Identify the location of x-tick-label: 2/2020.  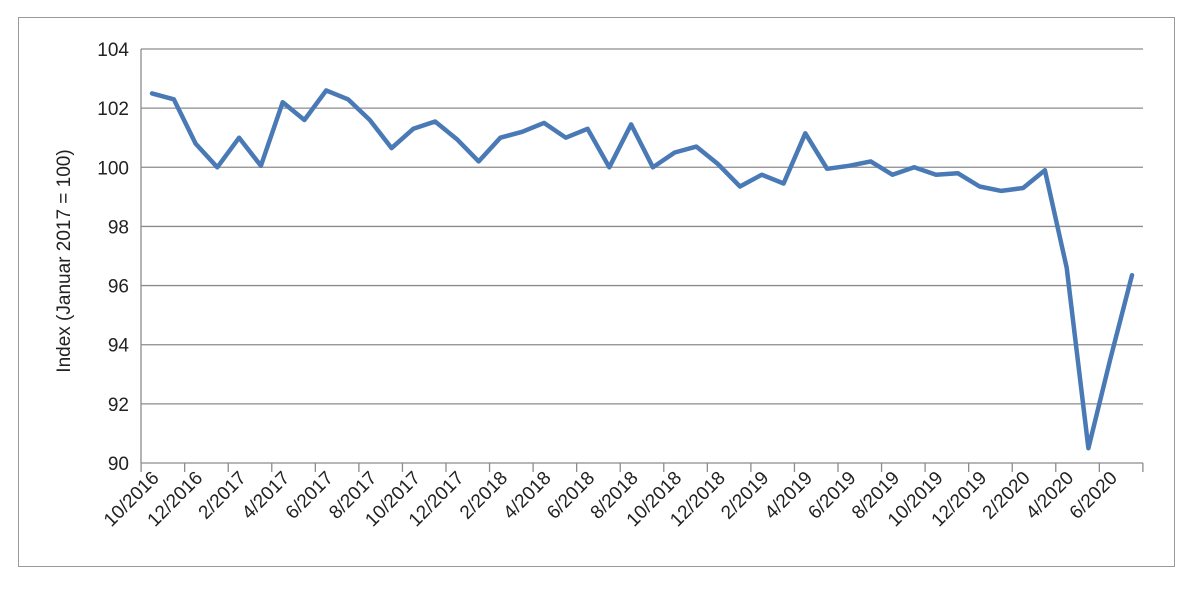
(1007, 496).